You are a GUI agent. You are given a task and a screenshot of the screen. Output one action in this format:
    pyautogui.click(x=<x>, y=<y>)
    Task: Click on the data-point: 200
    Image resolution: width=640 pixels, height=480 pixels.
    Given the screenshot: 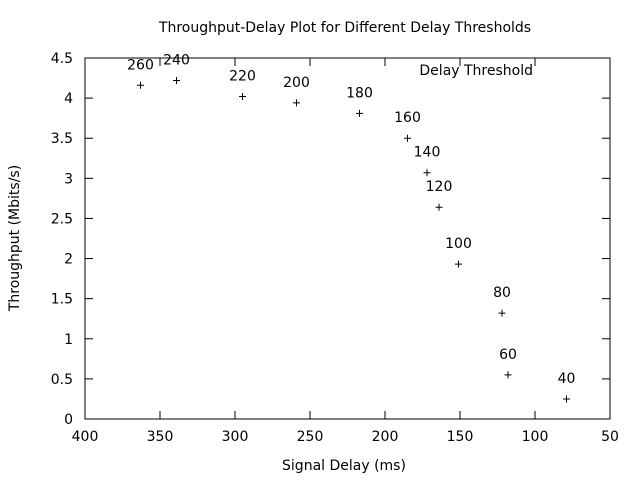 What is the action you would take?
    pyautogui.click(x=296, y=91)
    